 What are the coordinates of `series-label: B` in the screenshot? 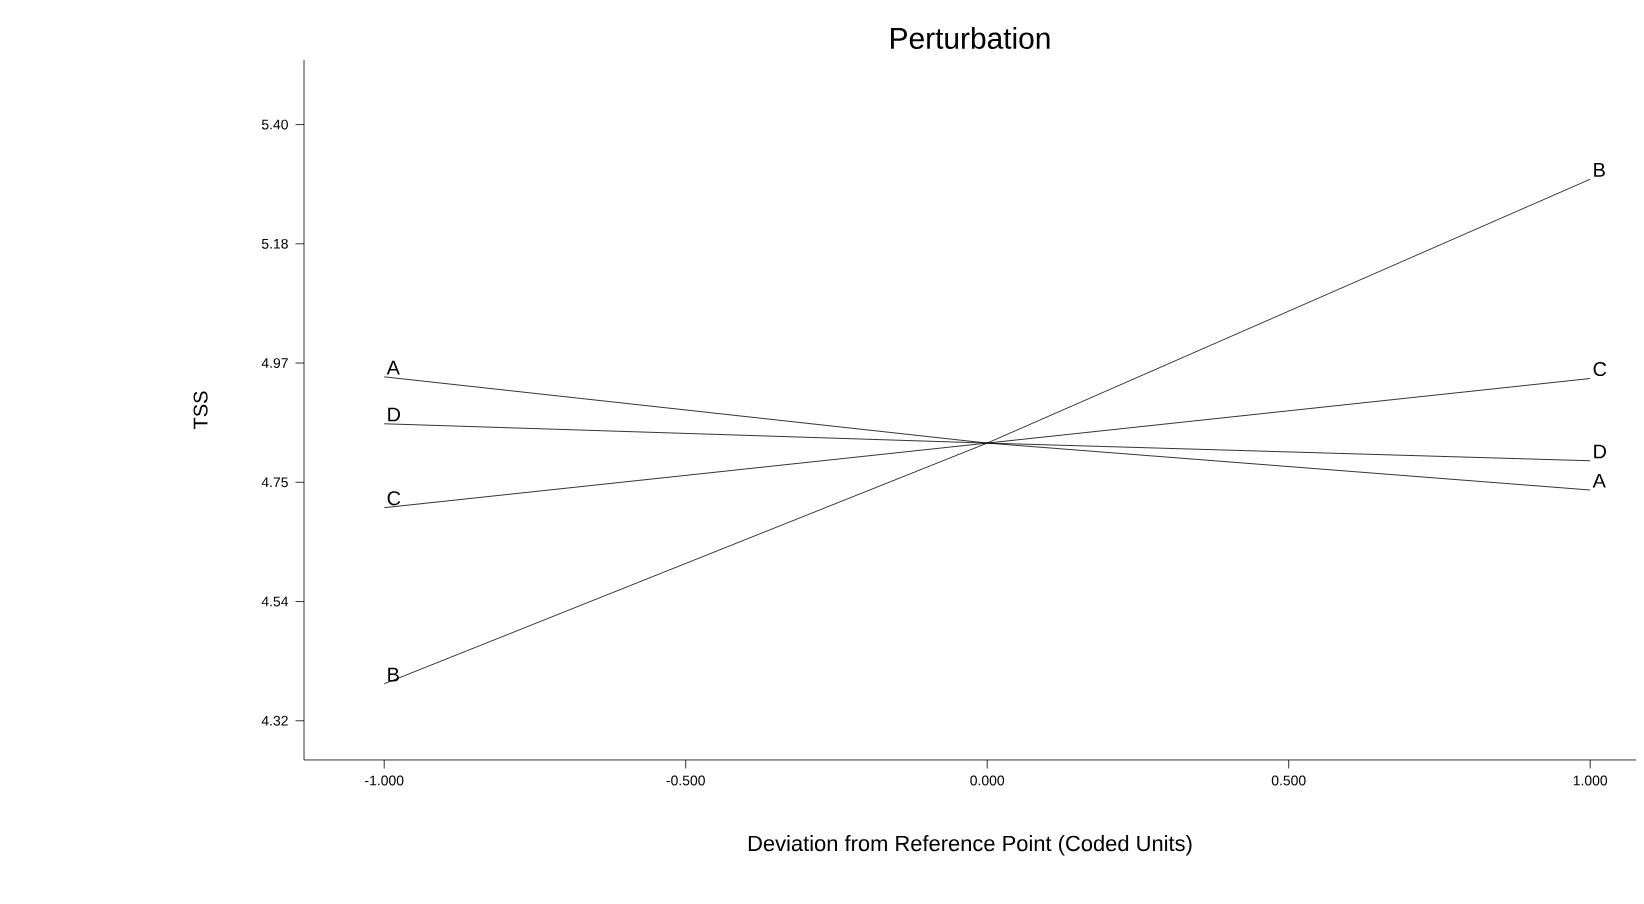 It's located at (393, 674).